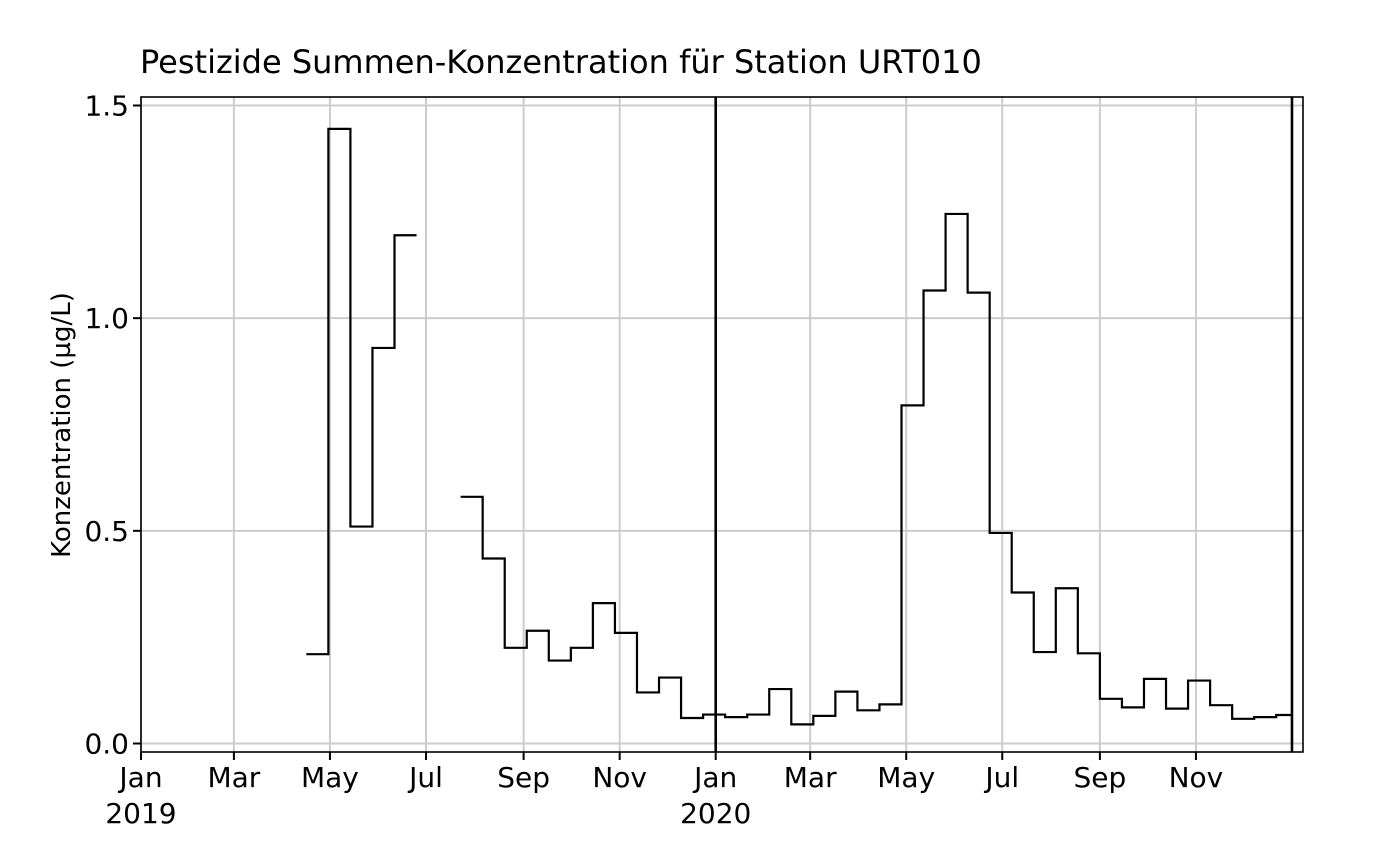  I want to click on y-tick-label: 1.5, so click(106, 106).